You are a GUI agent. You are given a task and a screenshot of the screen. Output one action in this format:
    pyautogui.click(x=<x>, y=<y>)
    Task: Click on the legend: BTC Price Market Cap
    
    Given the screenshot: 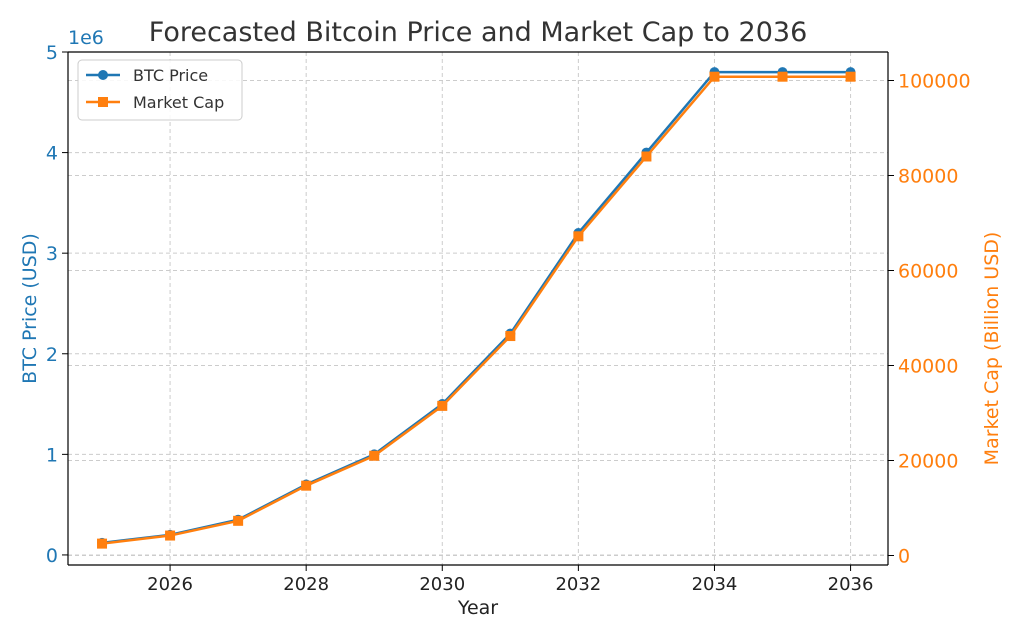 What is the action you would take?
    pyautogui.click(x=160, y=90)
    